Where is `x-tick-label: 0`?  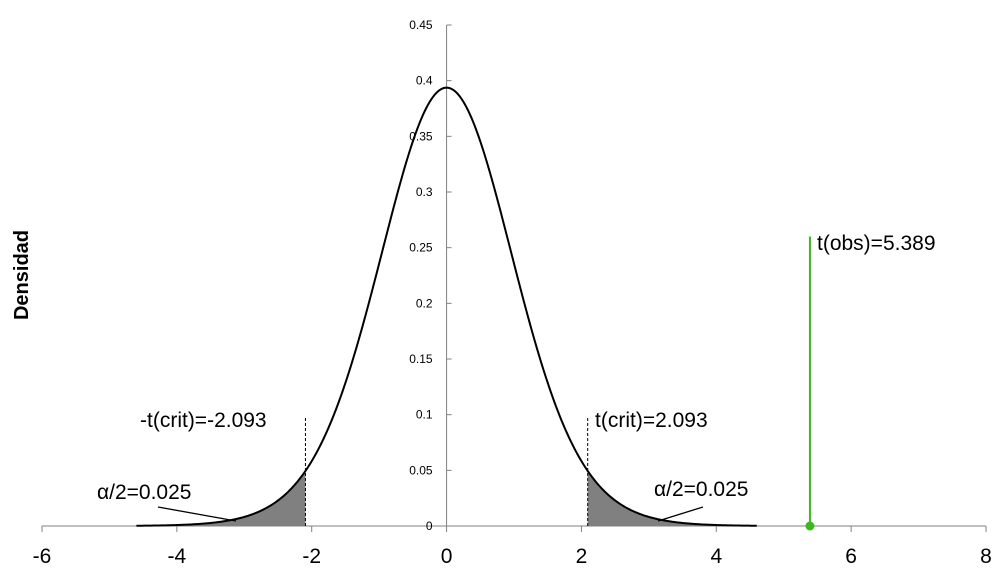
x-tick-label: 0 is located at coordinates (447, 556).